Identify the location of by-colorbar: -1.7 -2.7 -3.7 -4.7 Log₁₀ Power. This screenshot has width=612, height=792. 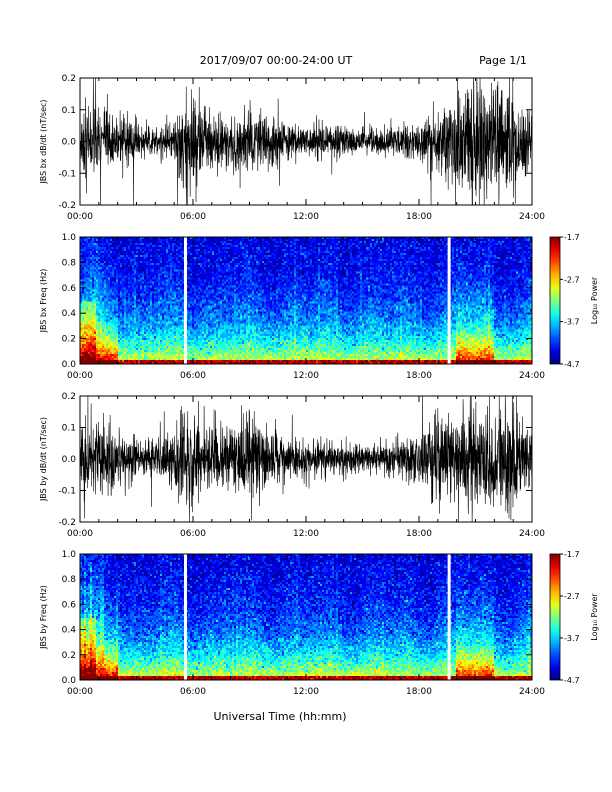
(574, 617).